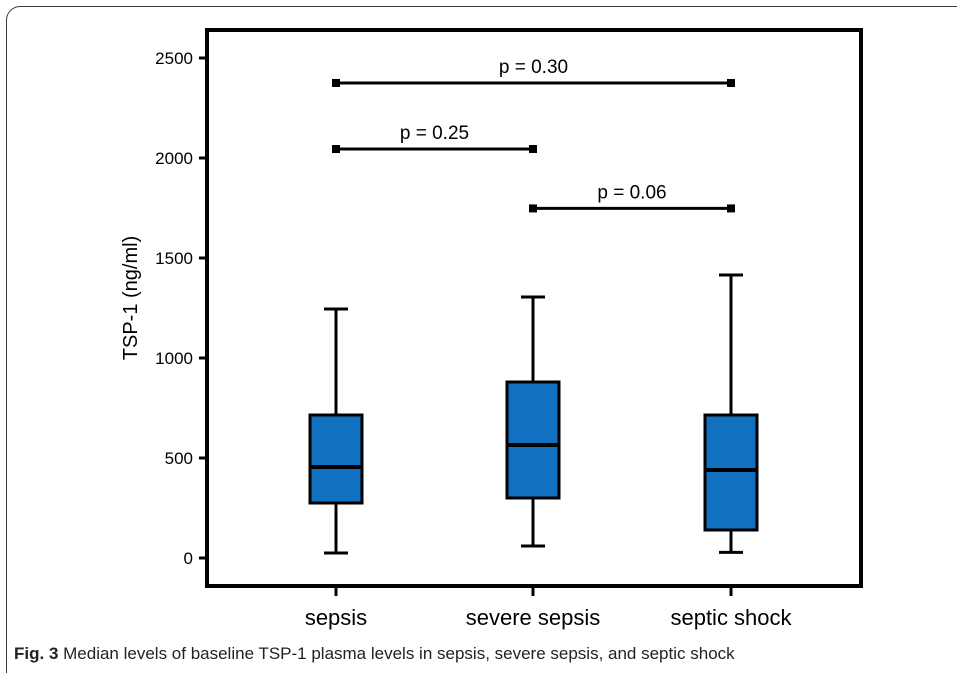 The width and height of the screenshot is (957, 673). What do you see at coordinates (179, 458) in the screenshot?
I see `y-tick-label: 500` at bounding box center [179, 458].